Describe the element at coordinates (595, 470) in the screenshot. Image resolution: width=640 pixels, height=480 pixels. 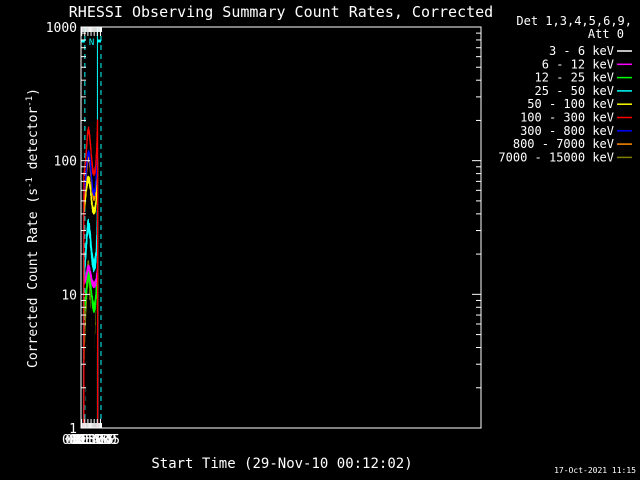
I see `footer-timestamp: 17-Oct-2021 11:15` at that location.